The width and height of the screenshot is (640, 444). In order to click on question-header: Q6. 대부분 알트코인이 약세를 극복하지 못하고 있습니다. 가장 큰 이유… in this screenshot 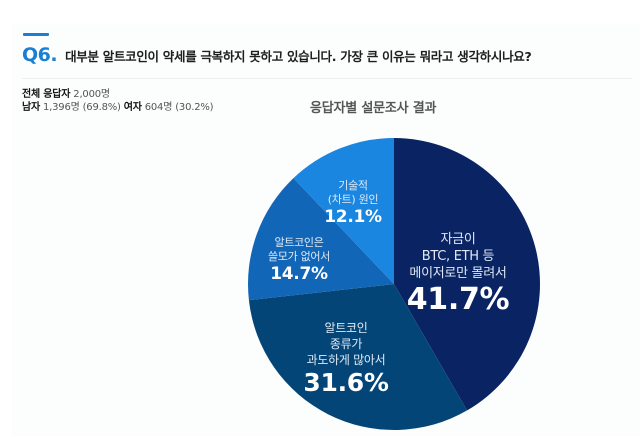, I will do `click(277, 55)`.